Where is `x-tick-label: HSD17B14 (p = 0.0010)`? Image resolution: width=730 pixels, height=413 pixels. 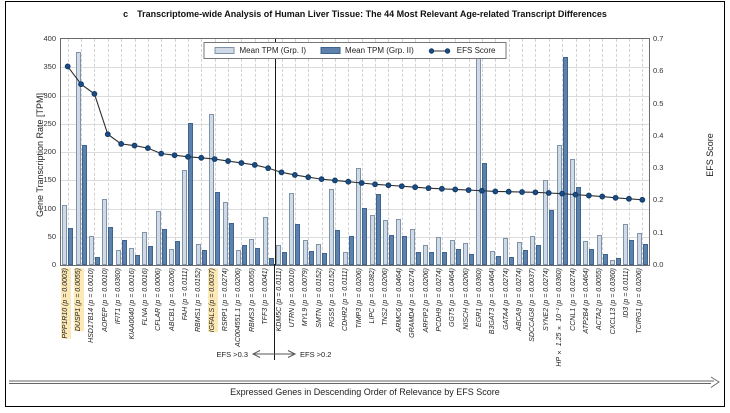 x-tick-label: HSD17B14 (p = 0.0010) is located at coordinates (92, 305).